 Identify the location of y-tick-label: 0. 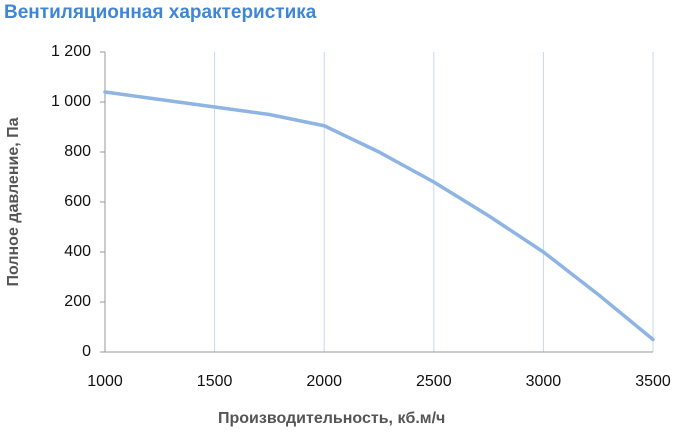
(86, 351).